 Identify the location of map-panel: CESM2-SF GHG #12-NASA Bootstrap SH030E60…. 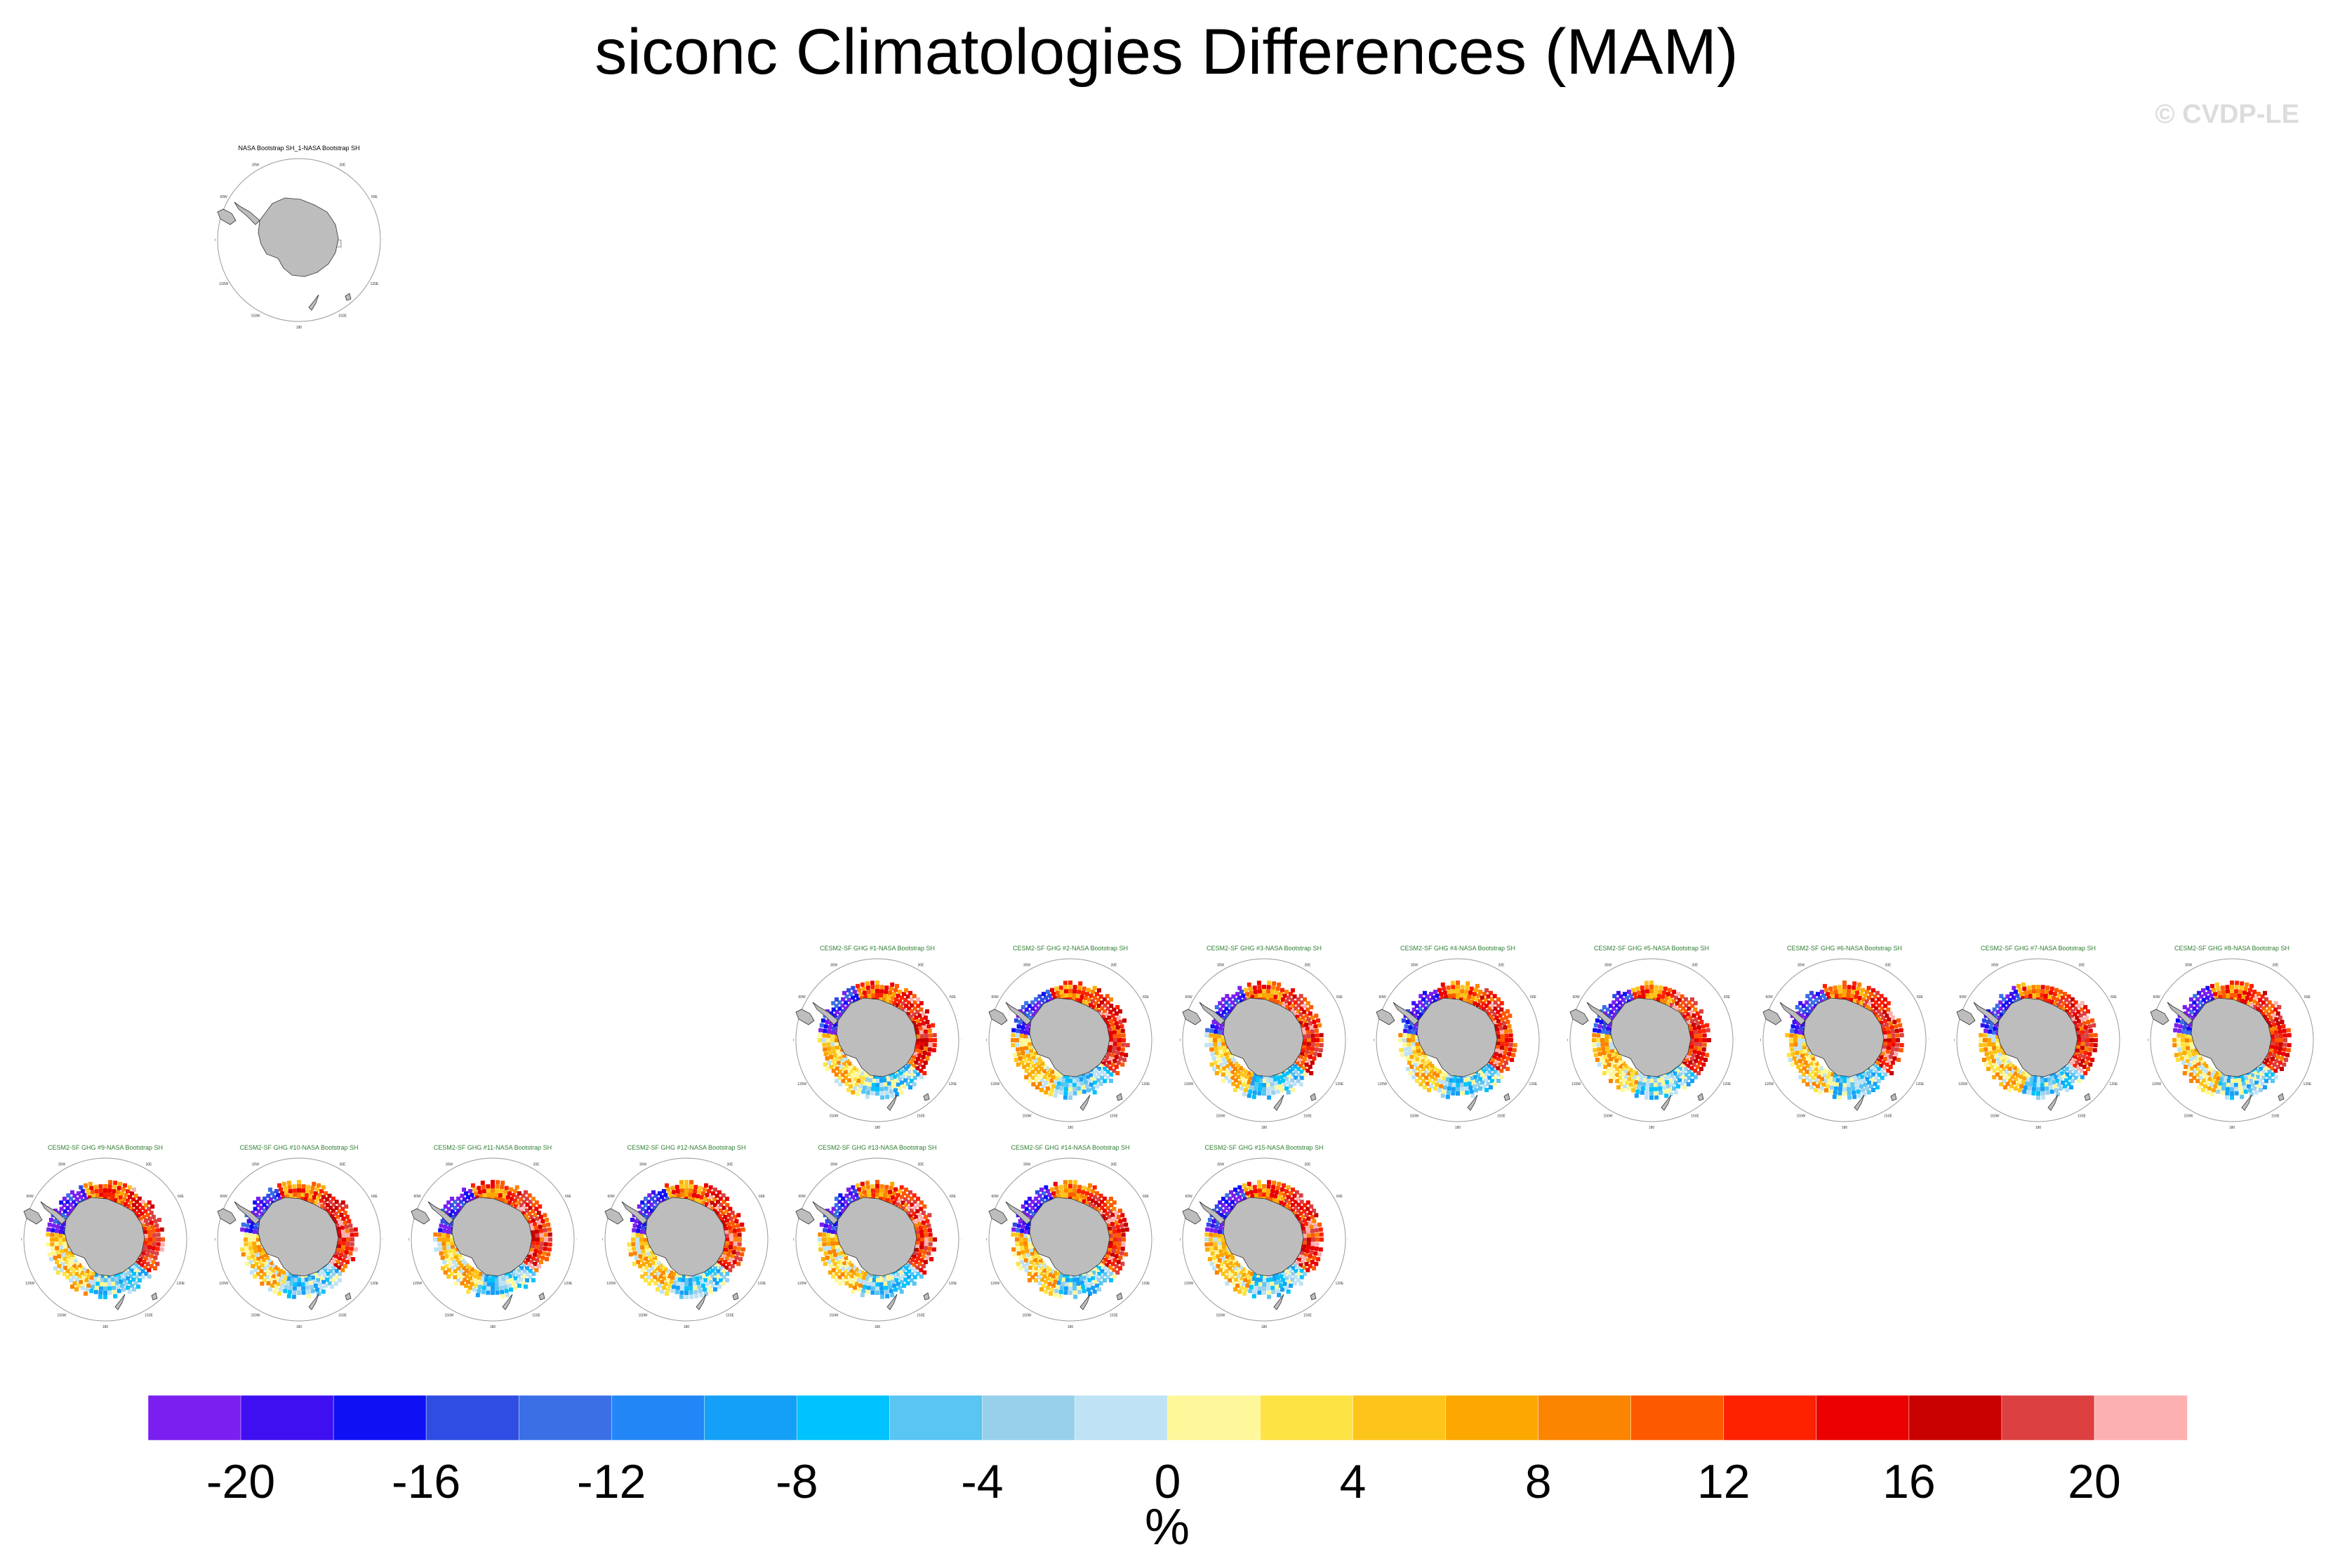
(686, 1236).